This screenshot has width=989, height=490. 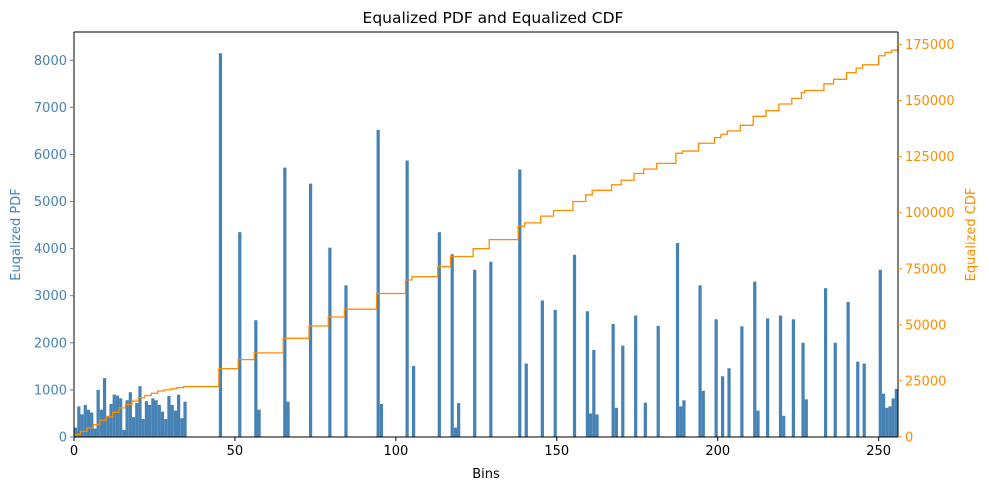 I want to click on left-y-axis-title: Euqalized PDF, so click(x=16, y=234).